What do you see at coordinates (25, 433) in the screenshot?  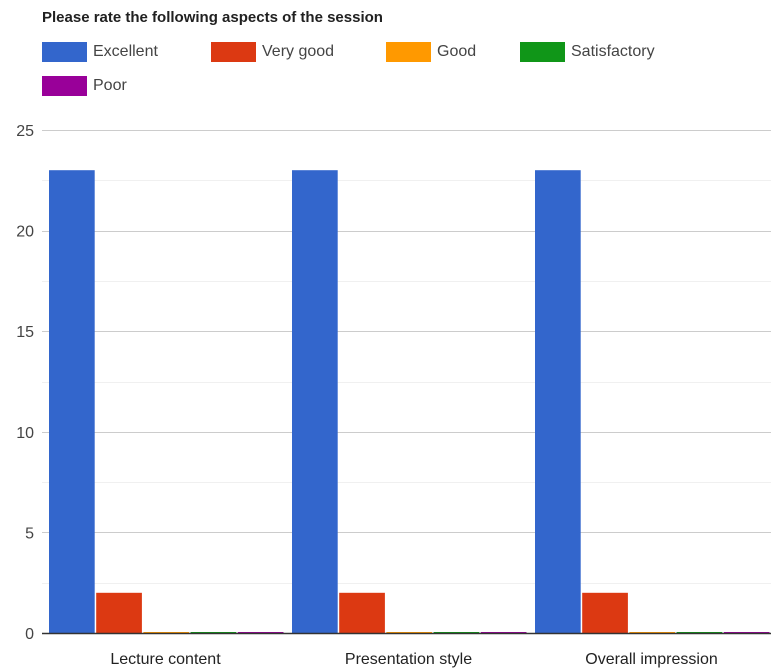 I see `y-tick-label: 10` at bounding box center [25, 433].